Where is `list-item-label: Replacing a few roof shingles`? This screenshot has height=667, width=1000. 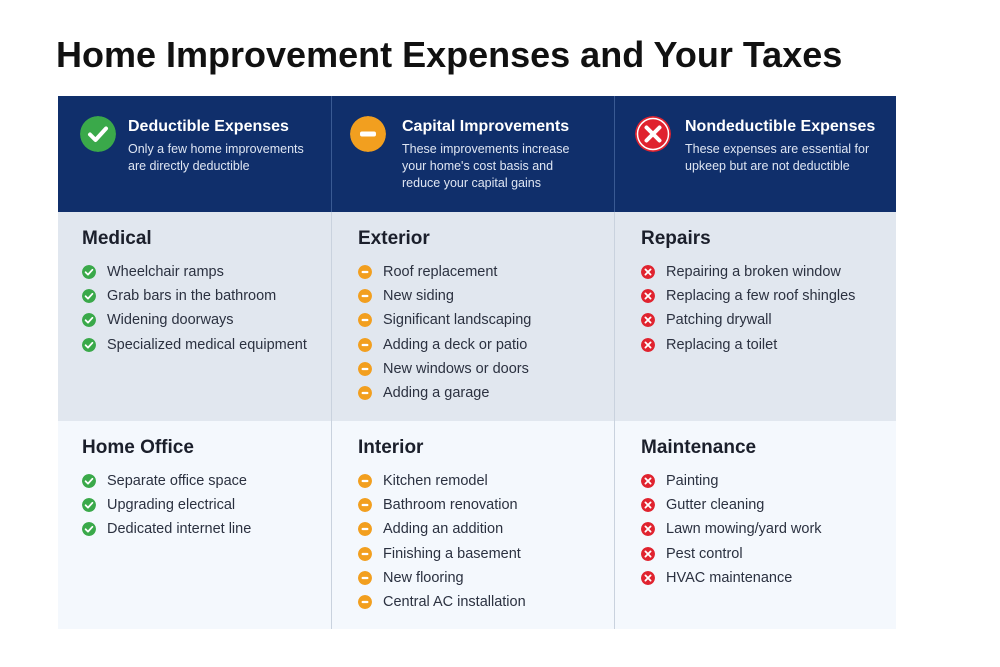
list-item-label: Replacing a few roof shingles is located at coordinates (761, 296).